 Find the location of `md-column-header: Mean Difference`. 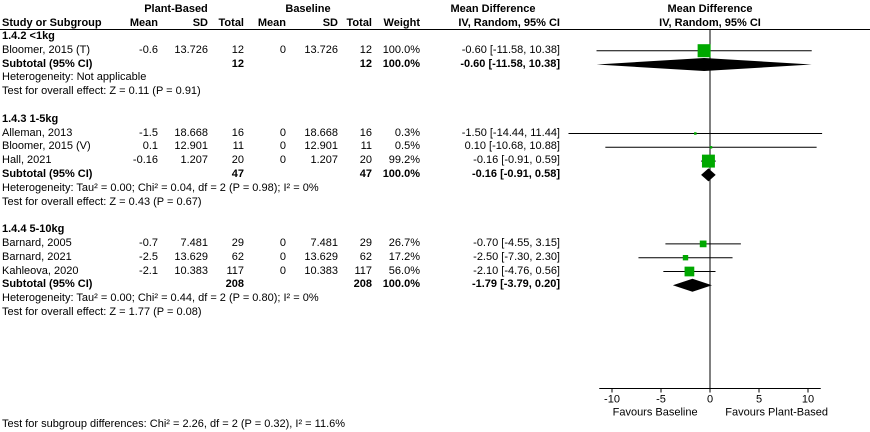

md-column-header: Mean Difference is located at coordinates (493, 9).